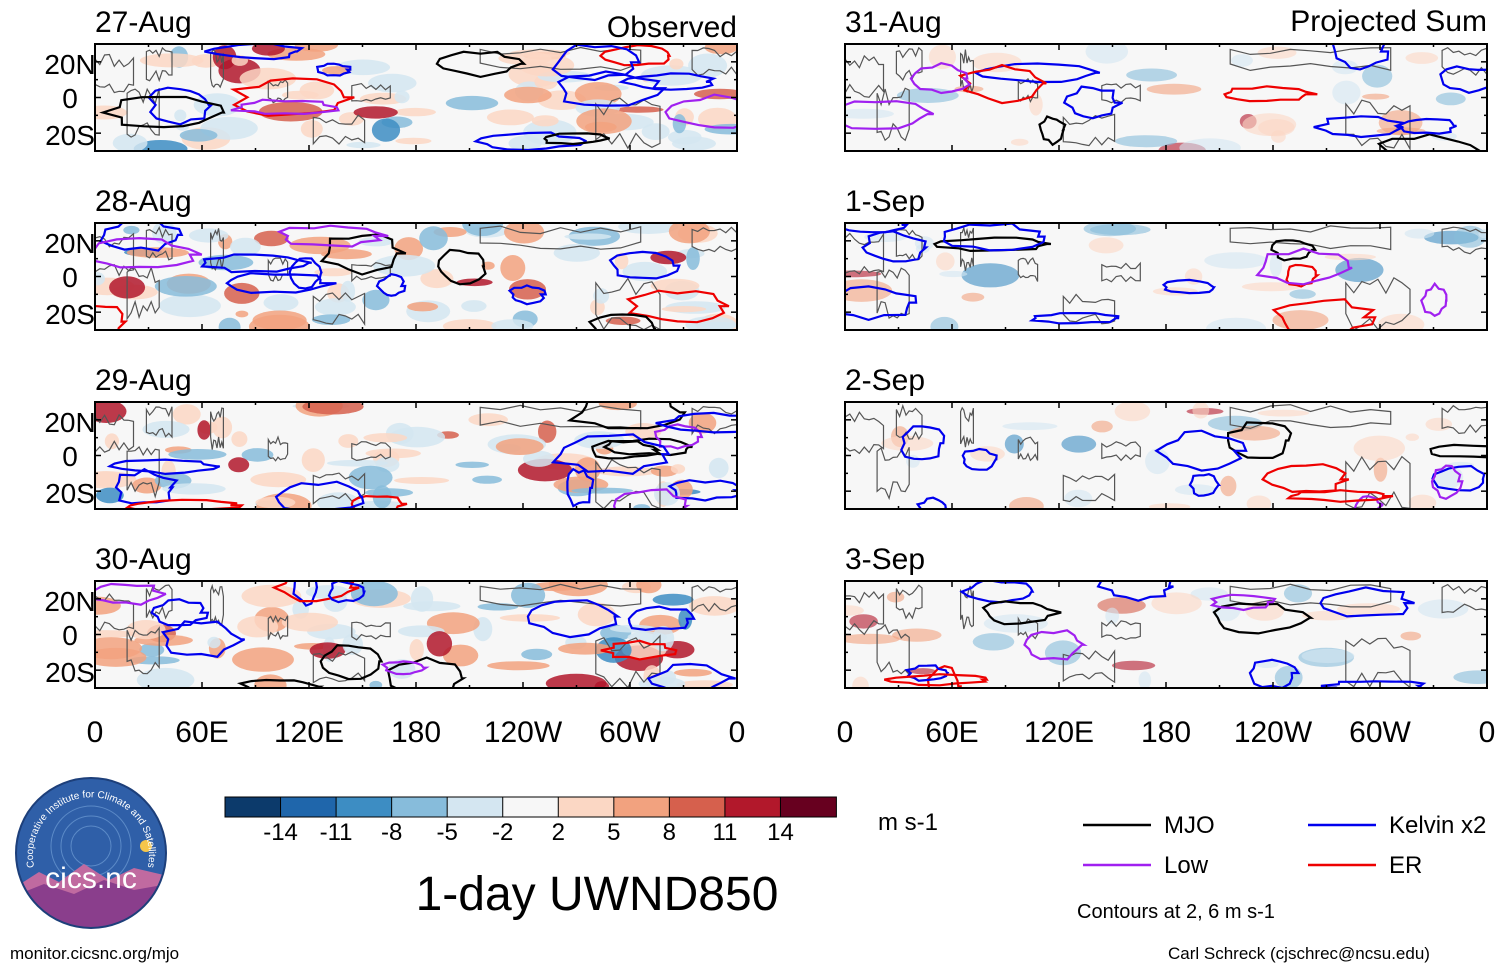 The width and height of the screenshot is (1501, 972). What do you see at coordinates (1388, 21) in the screenshot?
I see `column-title: Projected Sum` at bounding box center [1388, 21].